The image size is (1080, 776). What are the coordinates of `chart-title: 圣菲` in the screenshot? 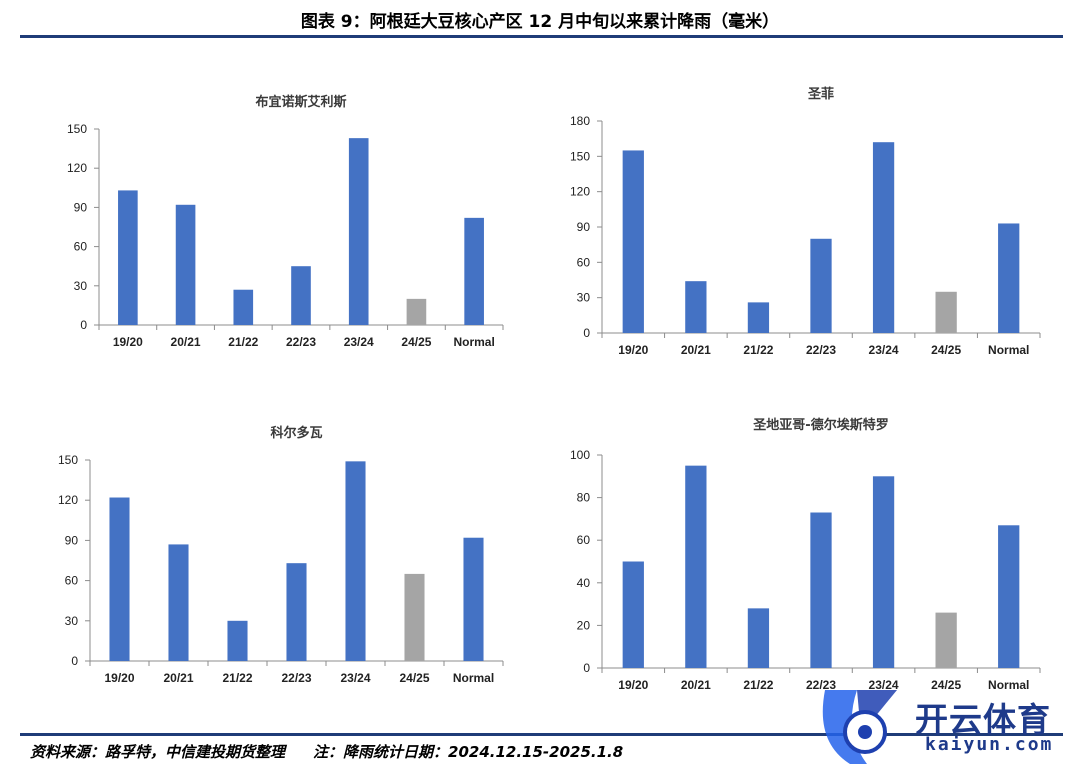 It's located at (821, 94).